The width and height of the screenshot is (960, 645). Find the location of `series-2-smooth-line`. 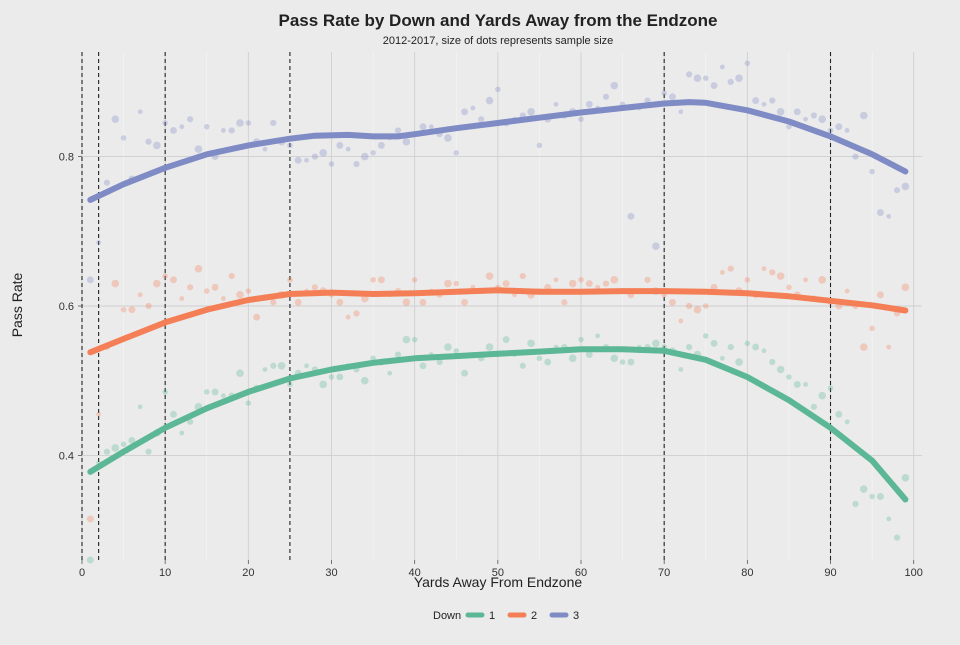

series-2-smooth-line is located at coordinates (498, 321).